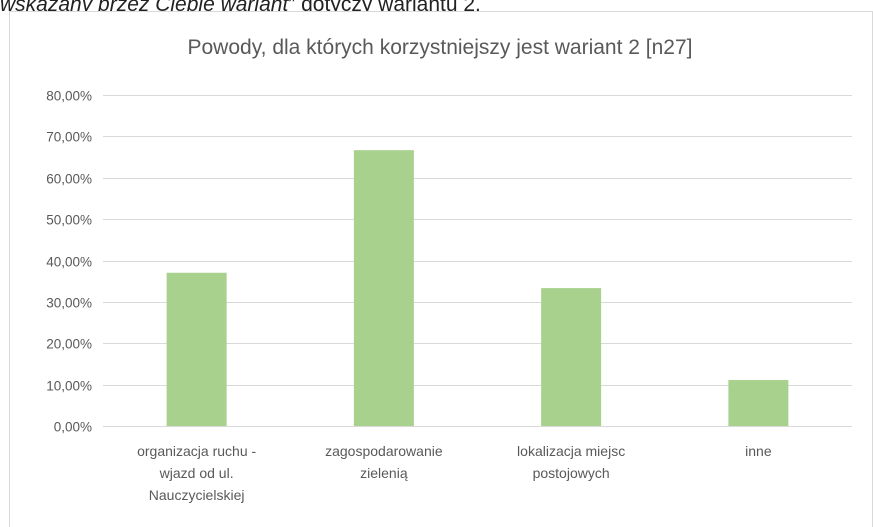  What do you see at coordinates (69, 344) in the screenshot?
I see `y-tick-label: 20,00%` at bounding box center [69, 344].